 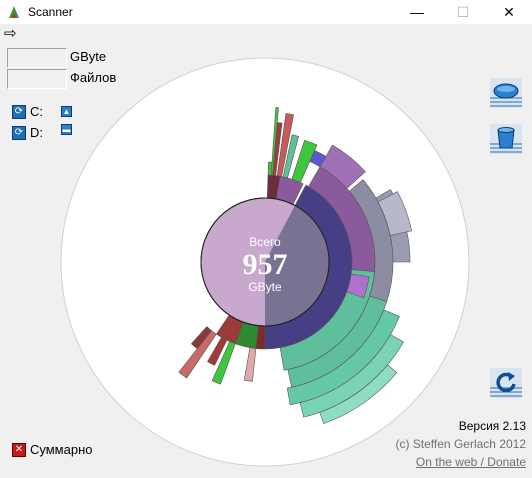 What do you see at coordinates (265, 287) in the screenshot?
I see `center-unit-label: GByte` at bounding box center [265, 287].